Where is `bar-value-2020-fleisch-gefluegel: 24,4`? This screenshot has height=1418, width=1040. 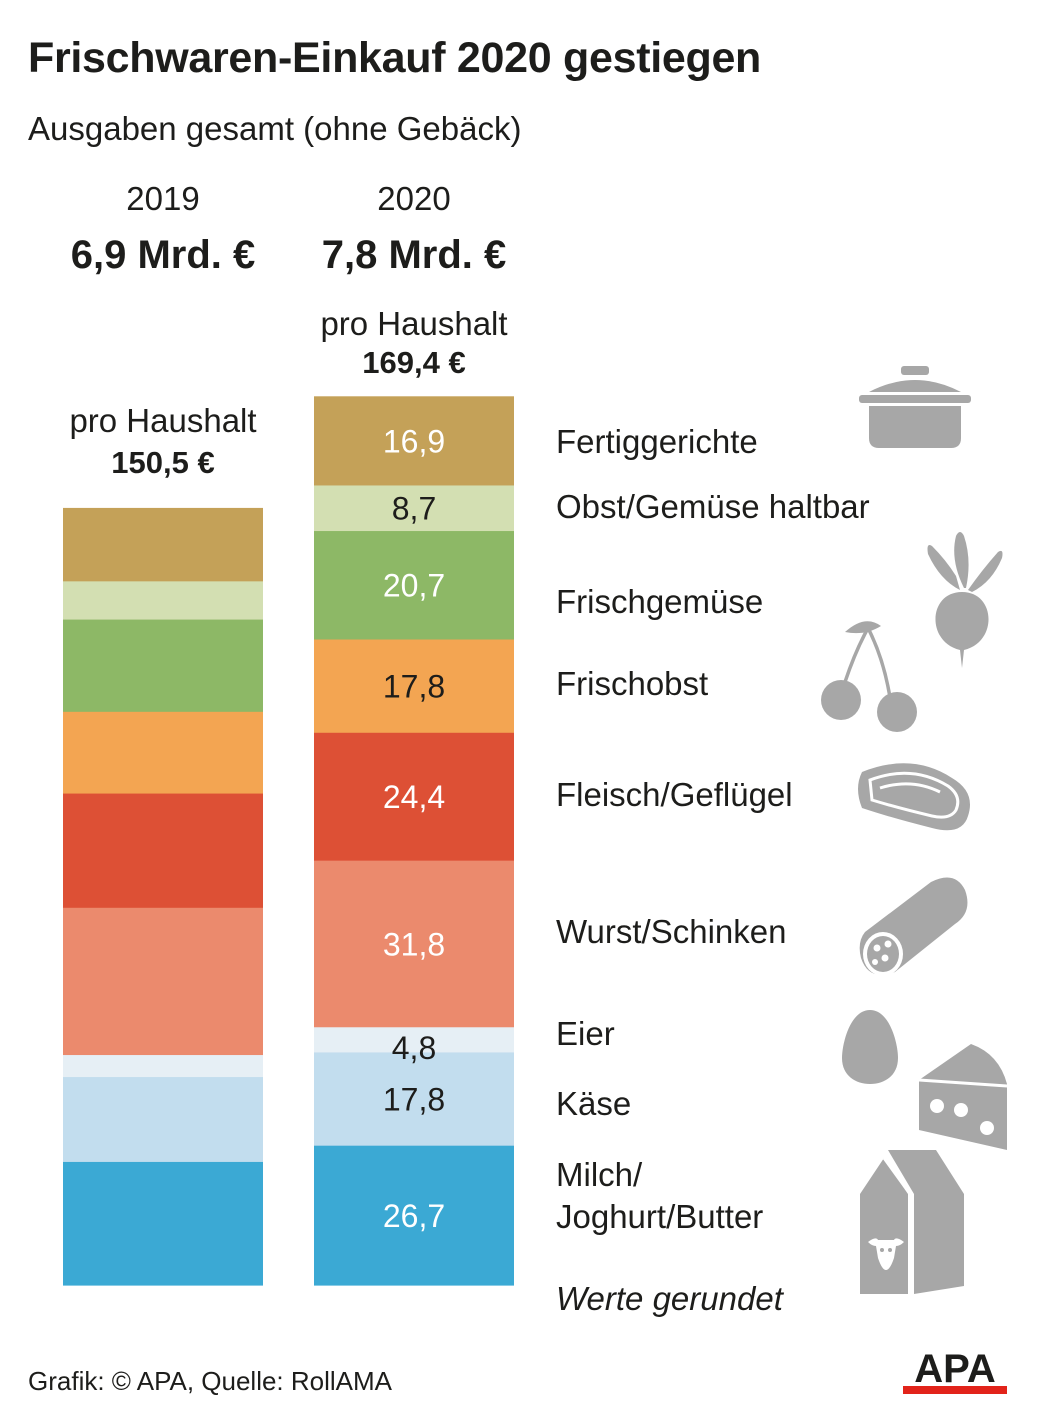 bar-value-2020-fleisch-gefluegel: 24,4 is located at coordinates (414, 797).